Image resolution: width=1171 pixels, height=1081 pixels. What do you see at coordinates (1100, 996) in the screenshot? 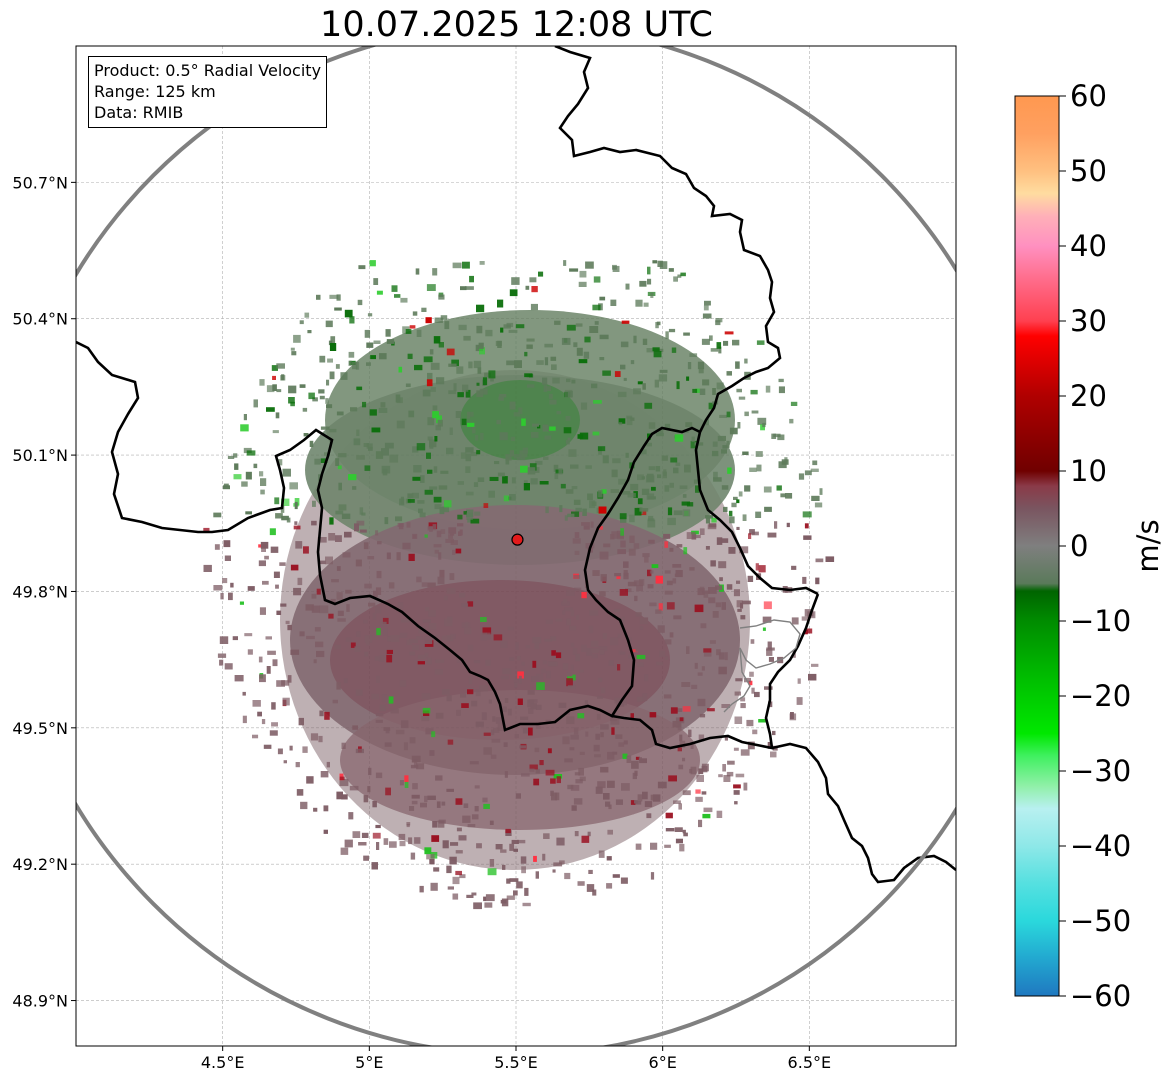
I see `colorbar-tick-label: −60` at bounding box center [1100, 996].